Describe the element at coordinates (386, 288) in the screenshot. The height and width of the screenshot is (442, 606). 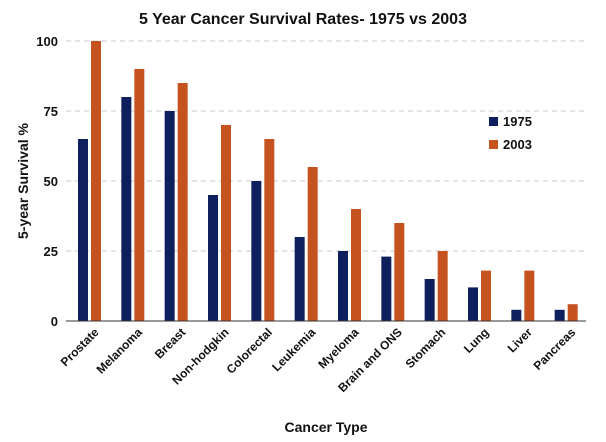
I see `bar-1975-brain-and-ons` at that location.